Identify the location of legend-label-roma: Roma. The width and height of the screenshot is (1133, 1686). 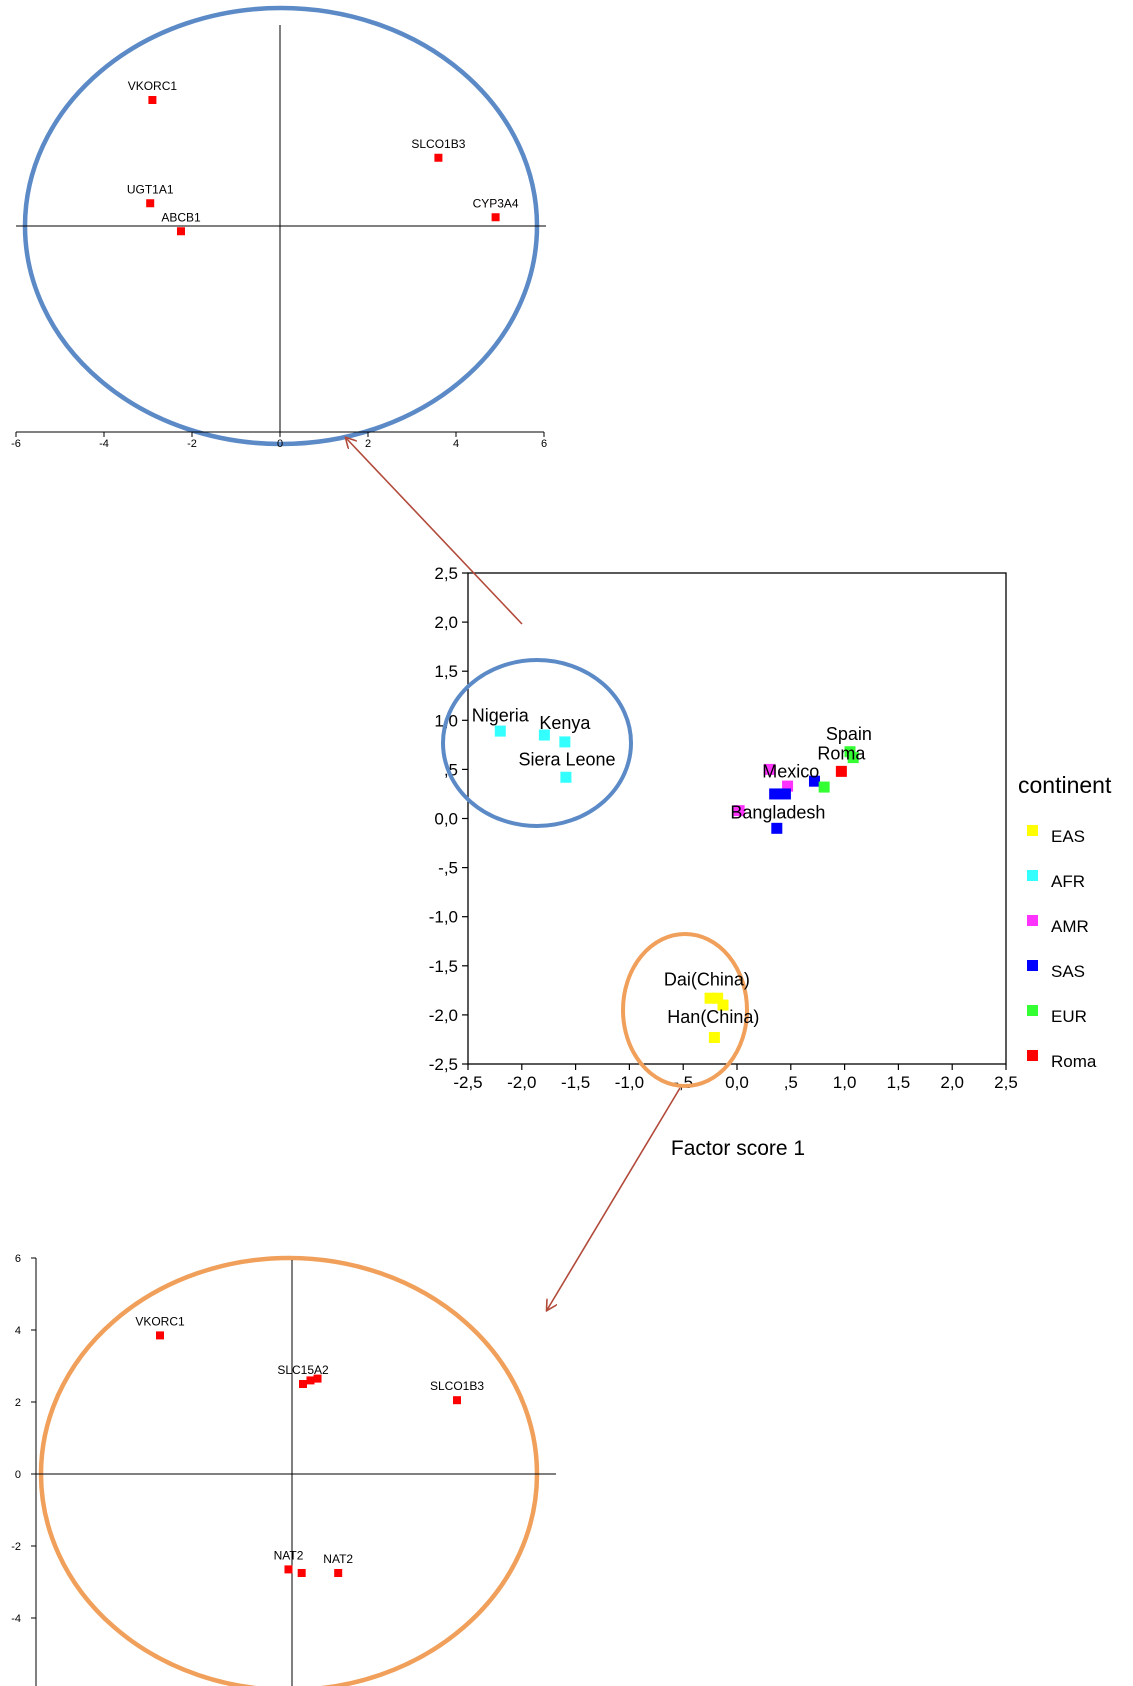
(1074, 1061).